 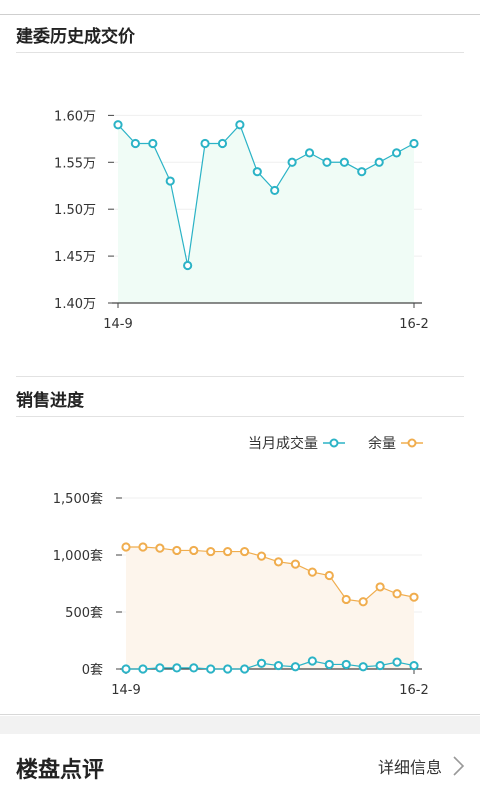 What do you see at coordinates (240, 376) in the screenshot?
I see `section-divider` at bounding box center [240, 376].